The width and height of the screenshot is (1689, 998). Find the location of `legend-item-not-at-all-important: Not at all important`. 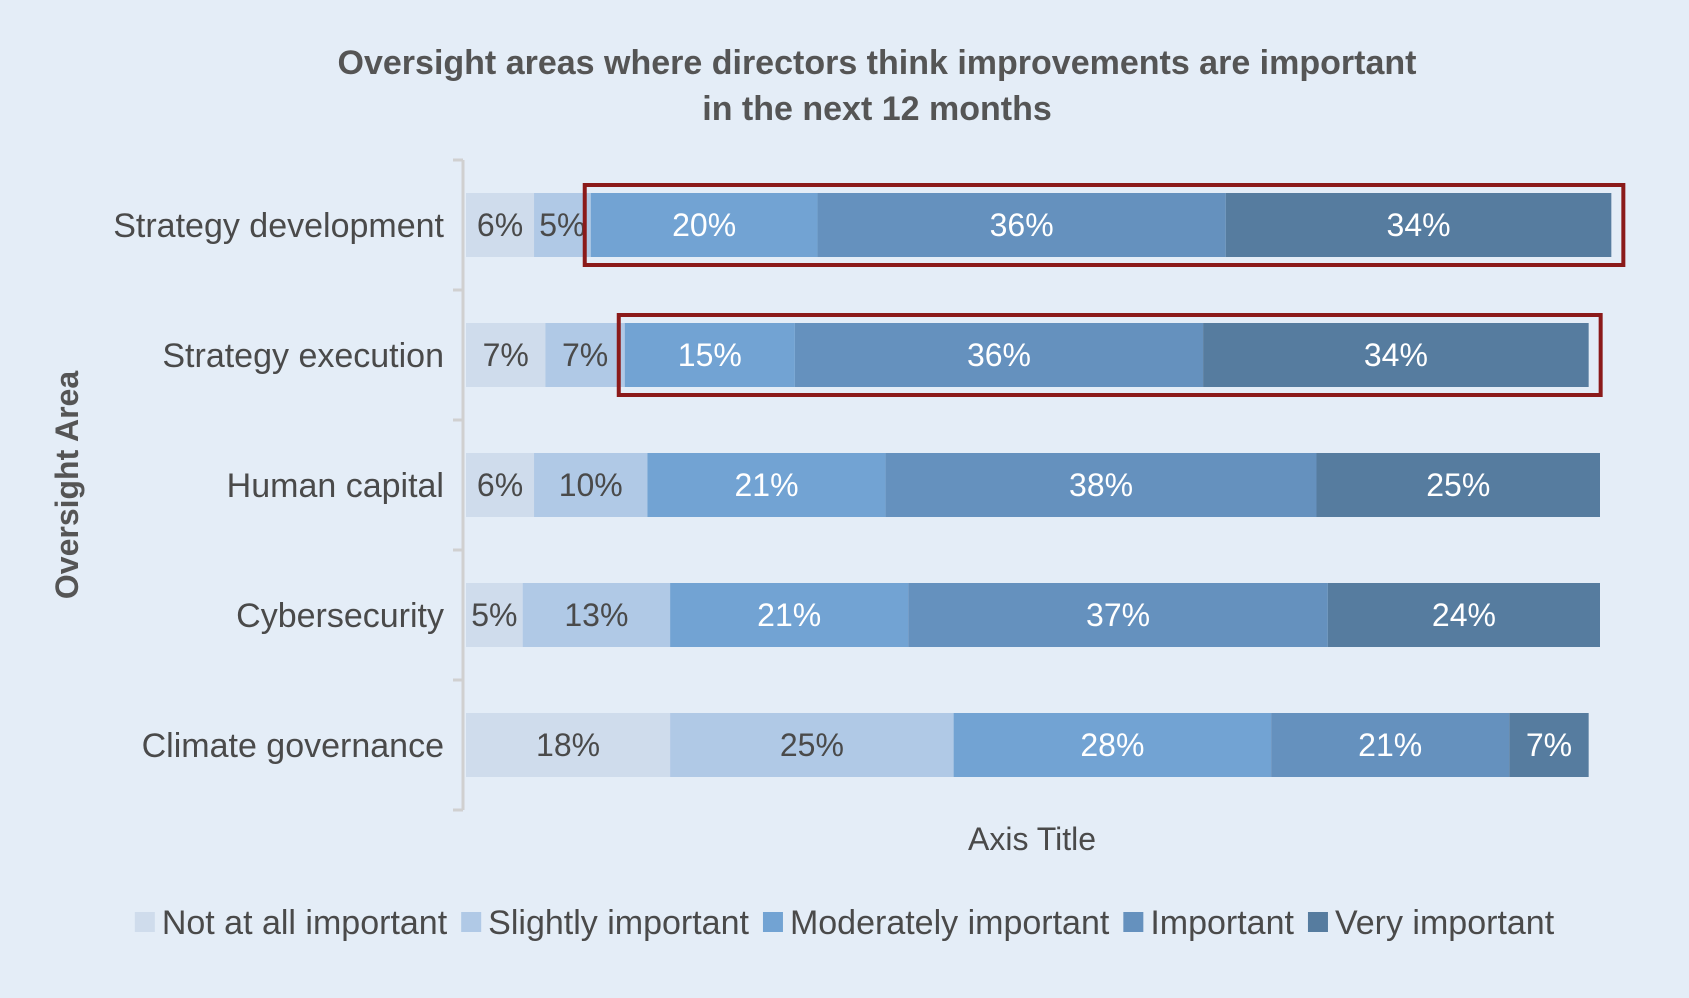

legend-item-not-at-all-important: Not at all important is located at coordinates (291, 923).